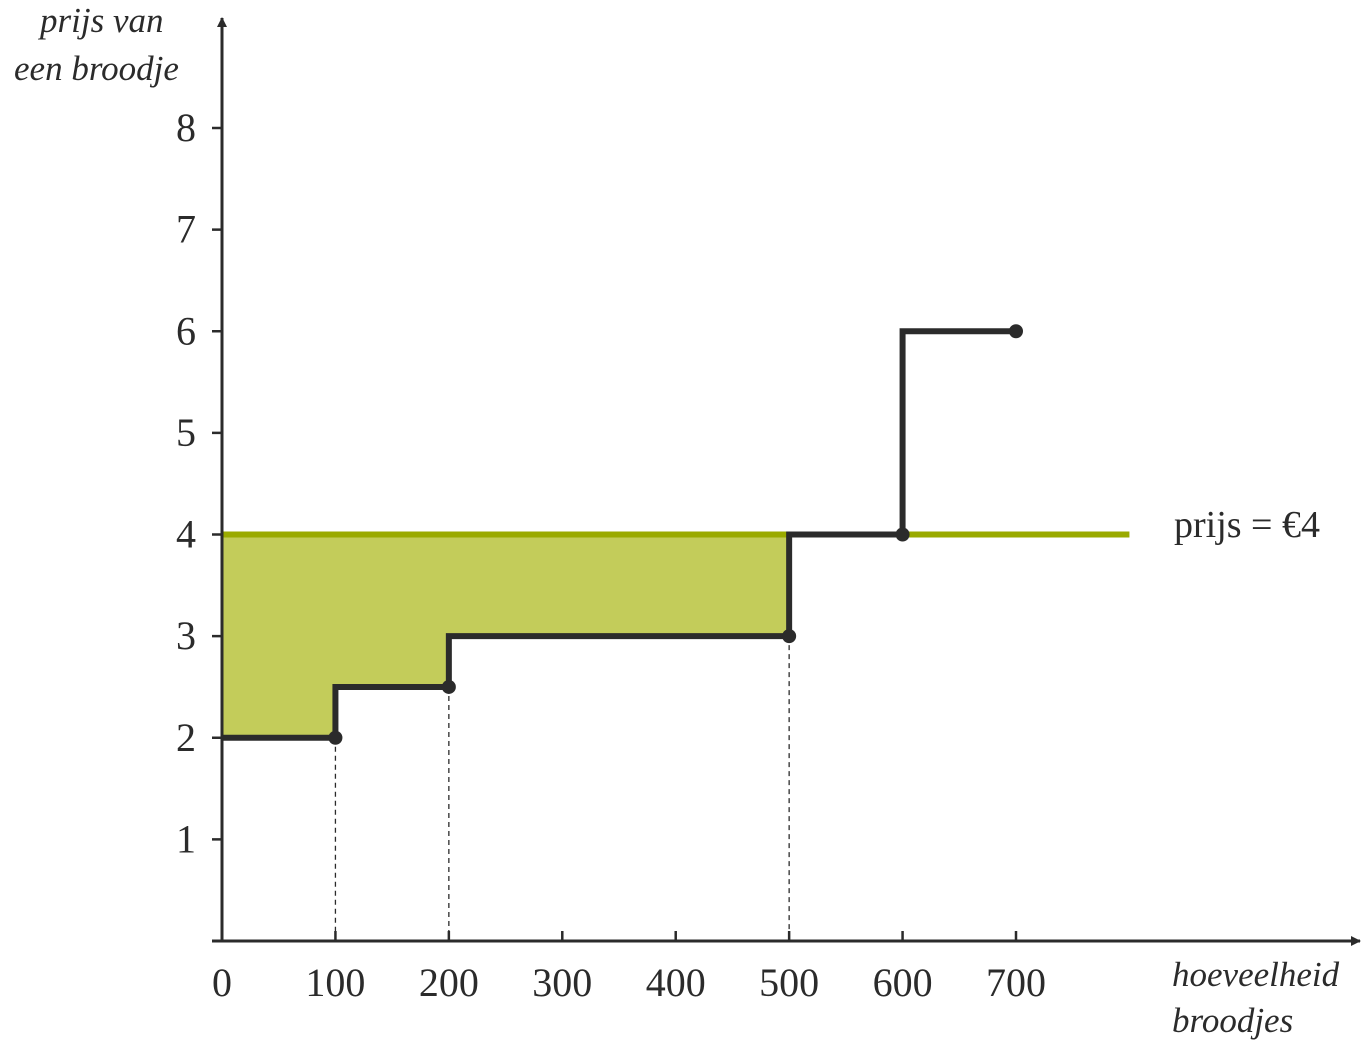  I want to click on y-axis-title-line-2: een broodje, so click(96, 68).